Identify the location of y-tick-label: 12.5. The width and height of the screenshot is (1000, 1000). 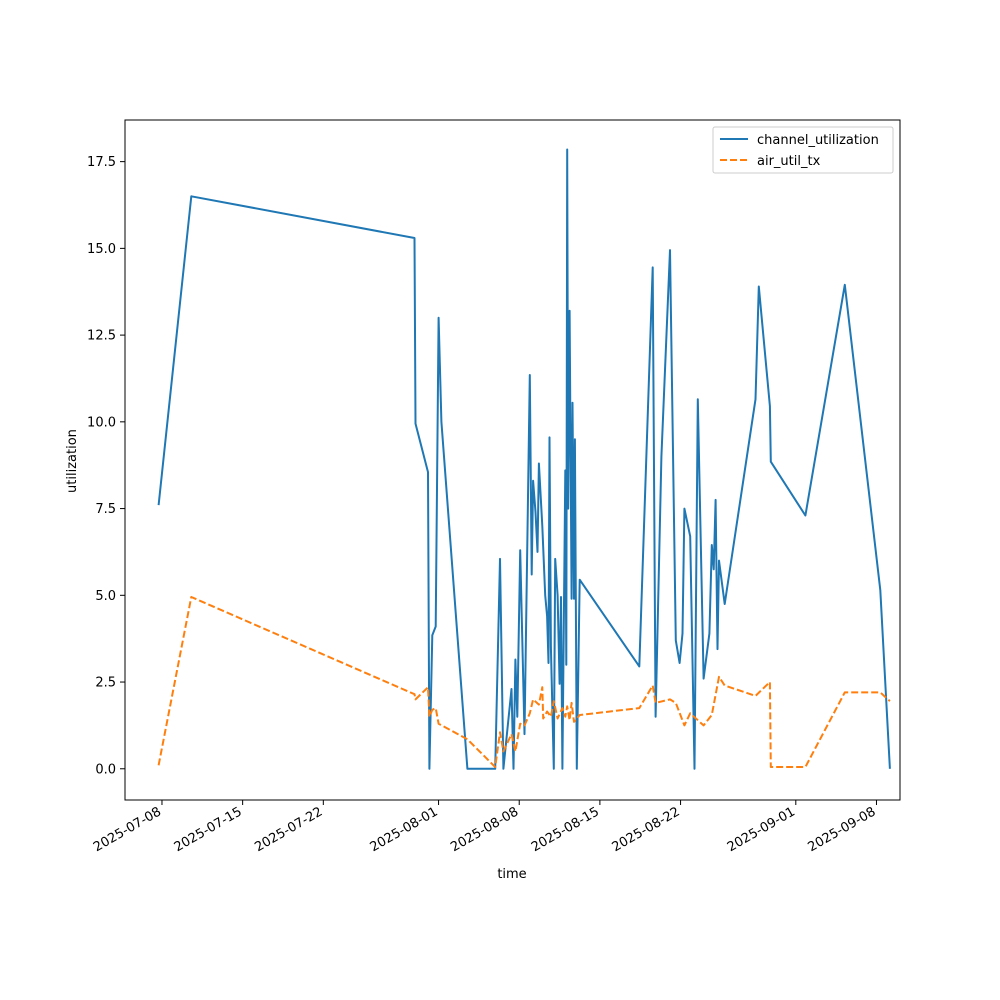
(101, 336).